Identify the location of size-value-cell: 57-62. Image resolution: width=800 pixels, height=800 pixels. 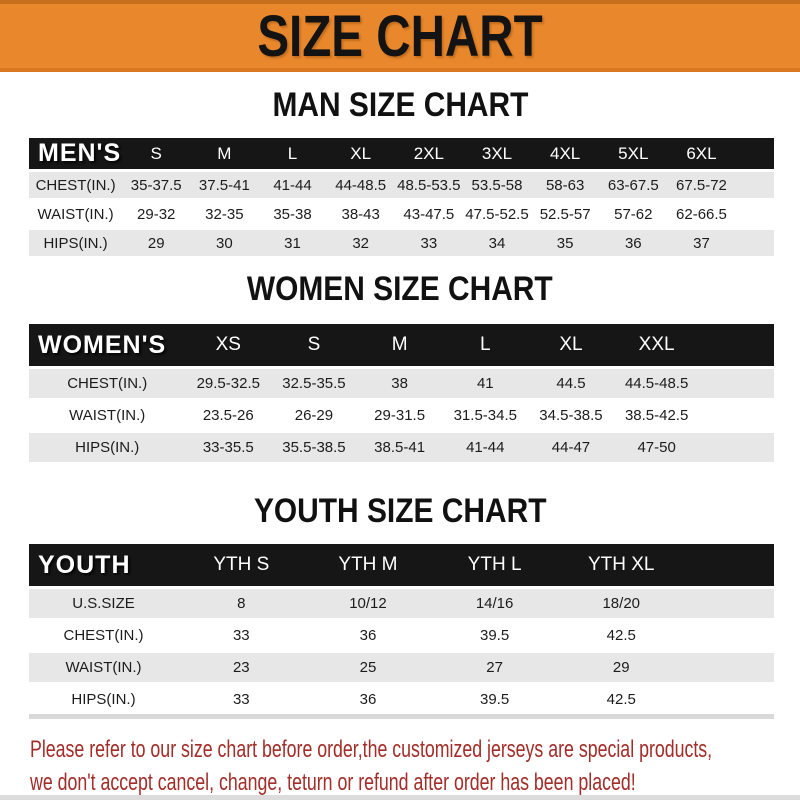
(633, 213).